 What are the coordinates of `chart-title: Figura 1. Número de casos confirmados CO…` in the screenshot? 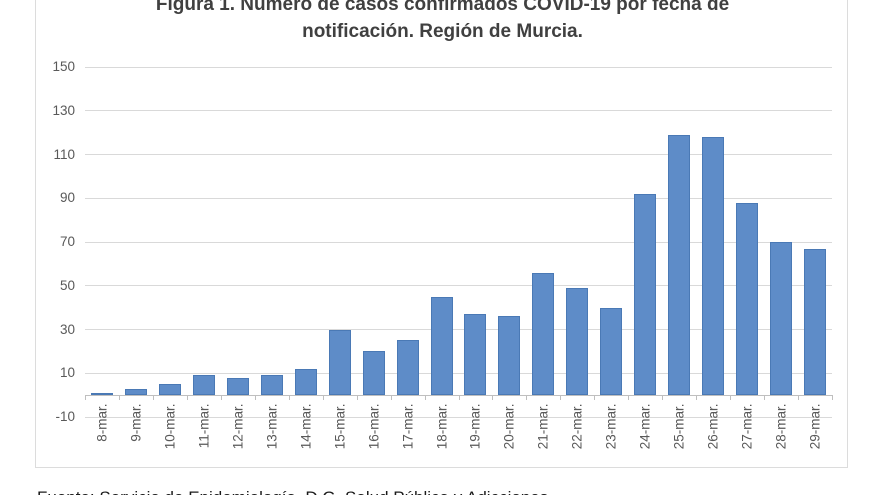 It's located at (442, 22).